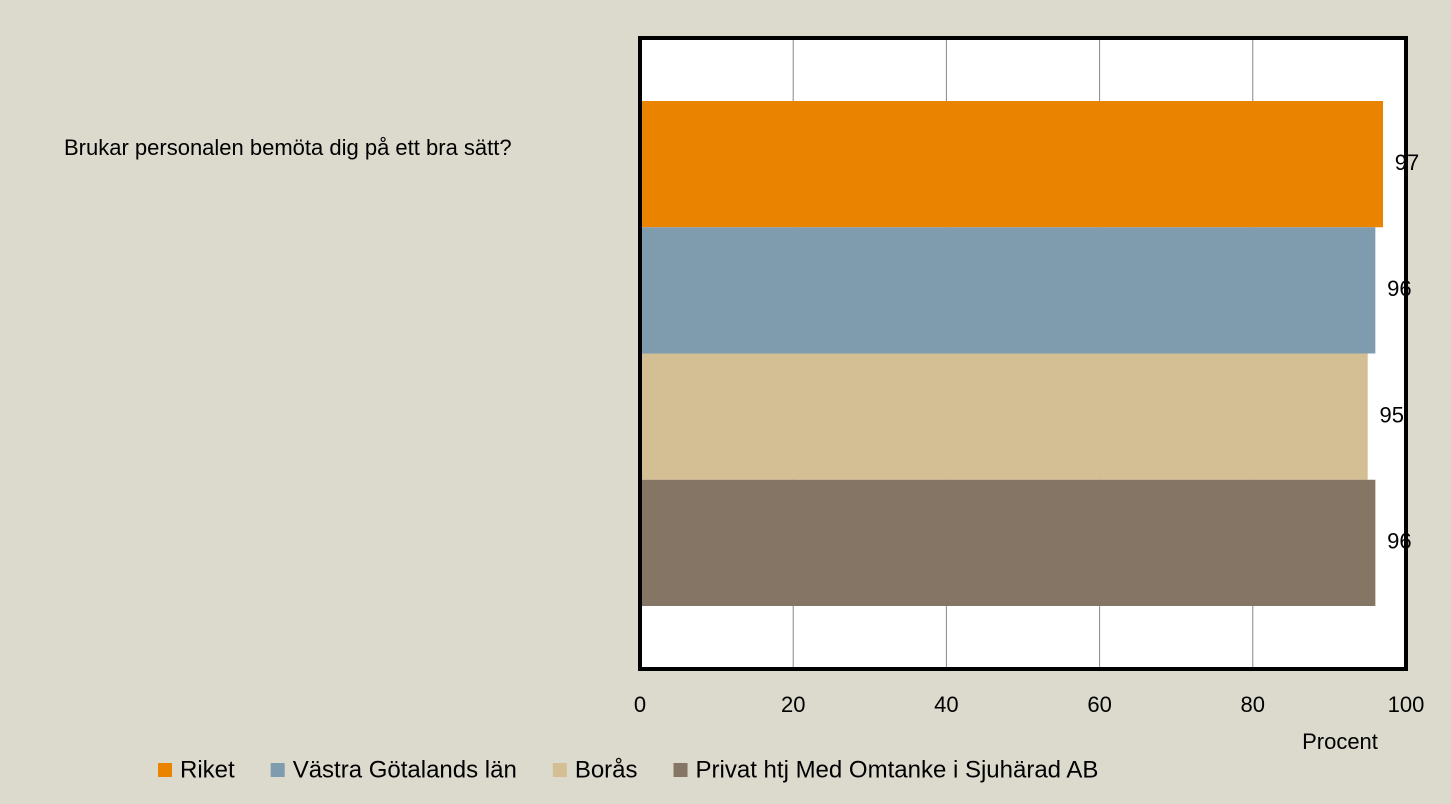 The image size is (1451, 804). What do you see at coordinates (946, 704) in the screenshot?
I see `x-tick-label: 40` at bounding box center [946, 704].